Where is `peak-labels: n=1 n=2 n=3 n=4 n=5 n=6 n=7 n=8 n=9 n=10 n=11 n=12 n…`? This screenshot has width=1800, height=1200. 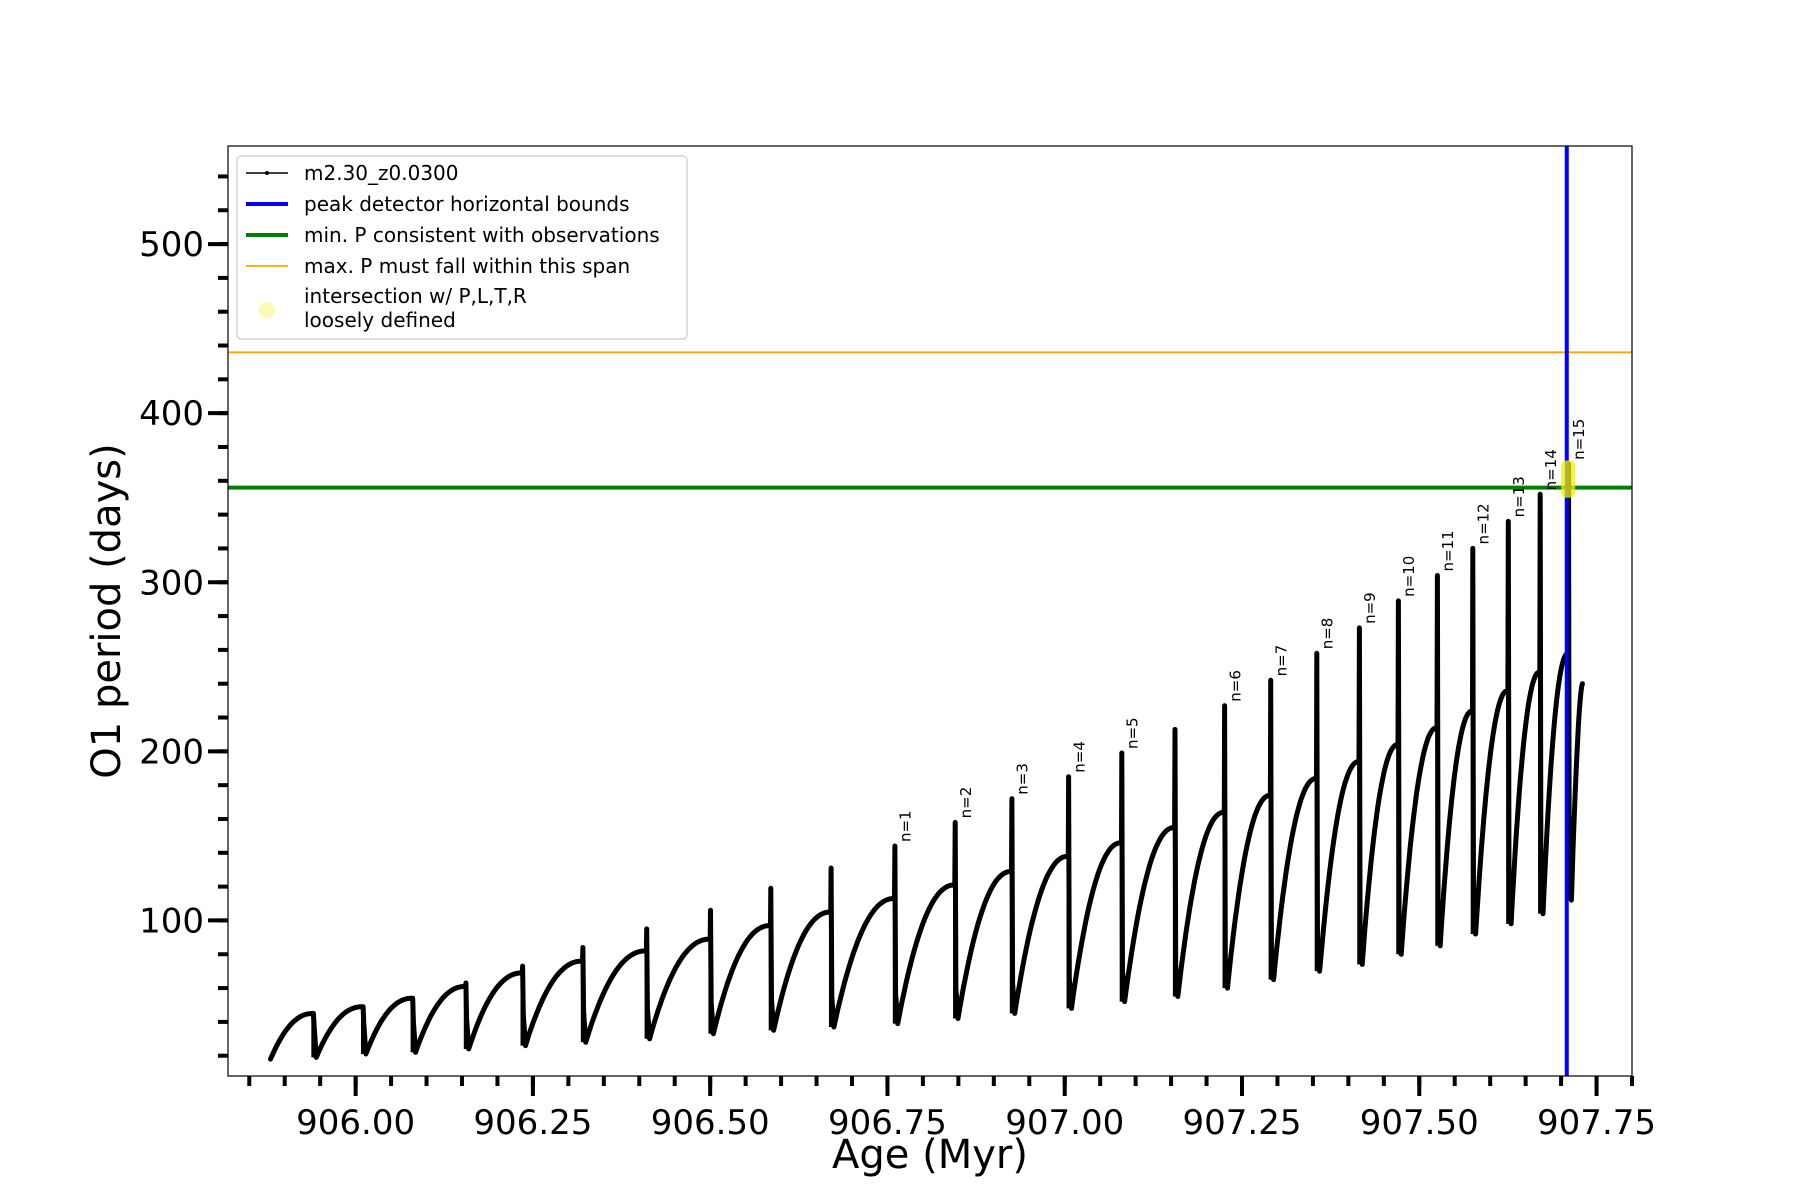
peak-labels: n=1 n=2 n=3 n=4 n=5 n=6 n=7 n=8 n=9 n=10 n=11 n=12 n… is located at coordinates (1243, 630).